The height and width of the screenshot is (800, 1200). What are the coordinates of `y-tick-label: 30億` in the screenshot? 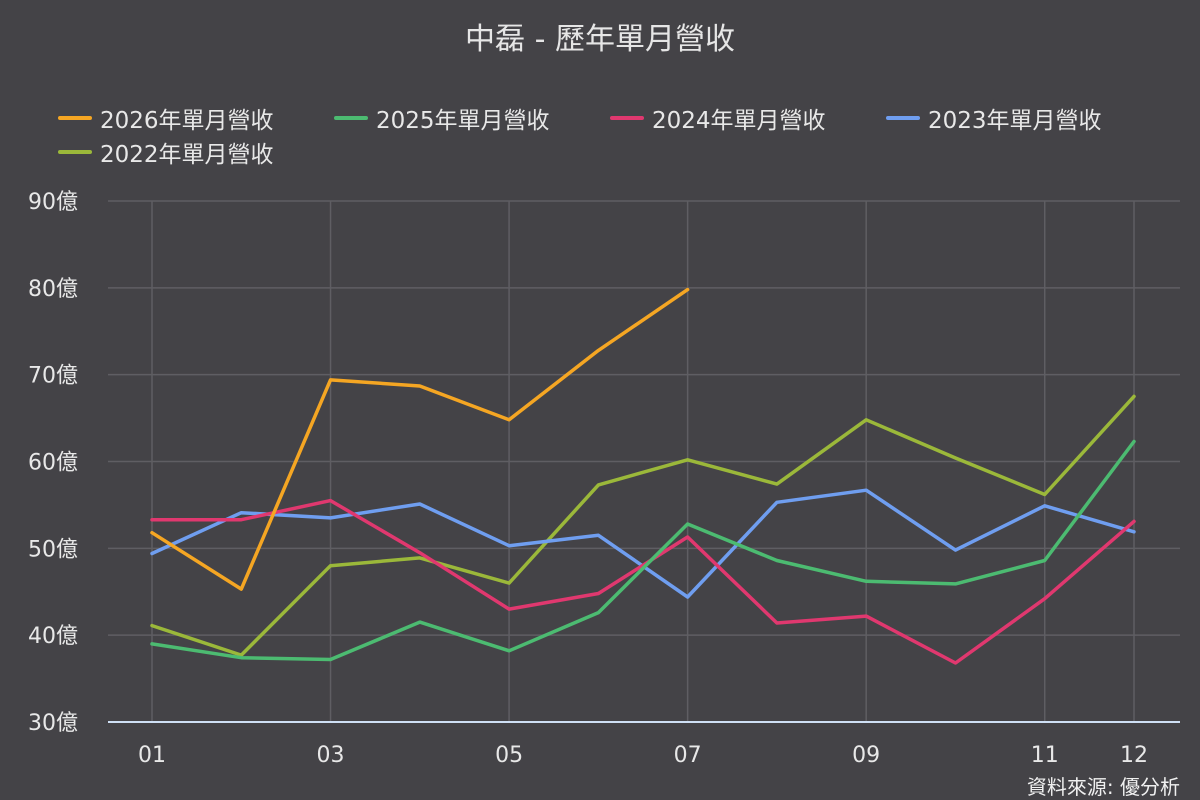 It's located at (53, 723).